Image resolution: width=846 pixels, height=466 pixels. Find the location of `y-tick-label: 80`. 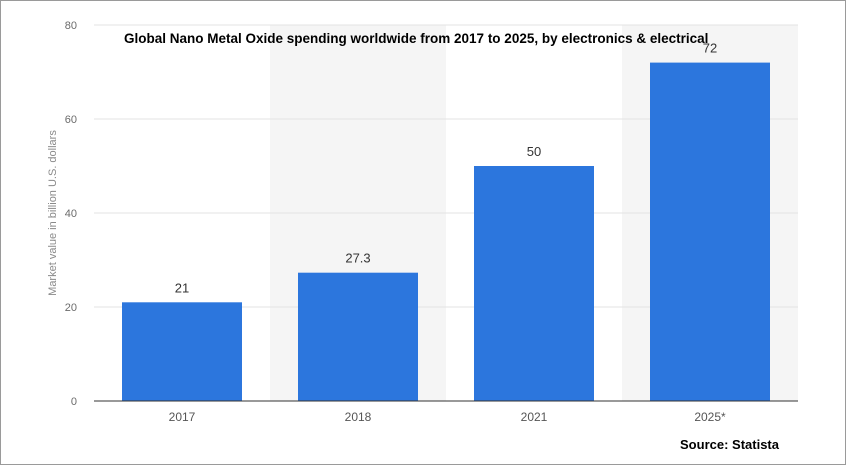

y-tick-label: 80 is located at coordinates (71, 26).